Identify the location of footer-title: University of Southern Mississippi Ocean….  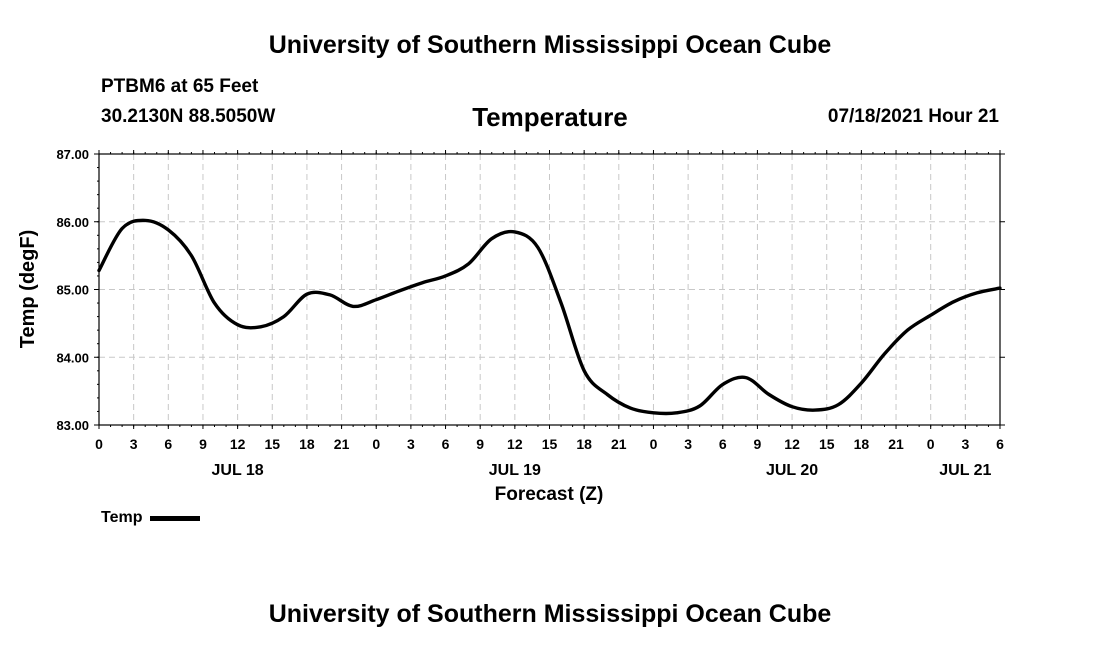
(550, 614).